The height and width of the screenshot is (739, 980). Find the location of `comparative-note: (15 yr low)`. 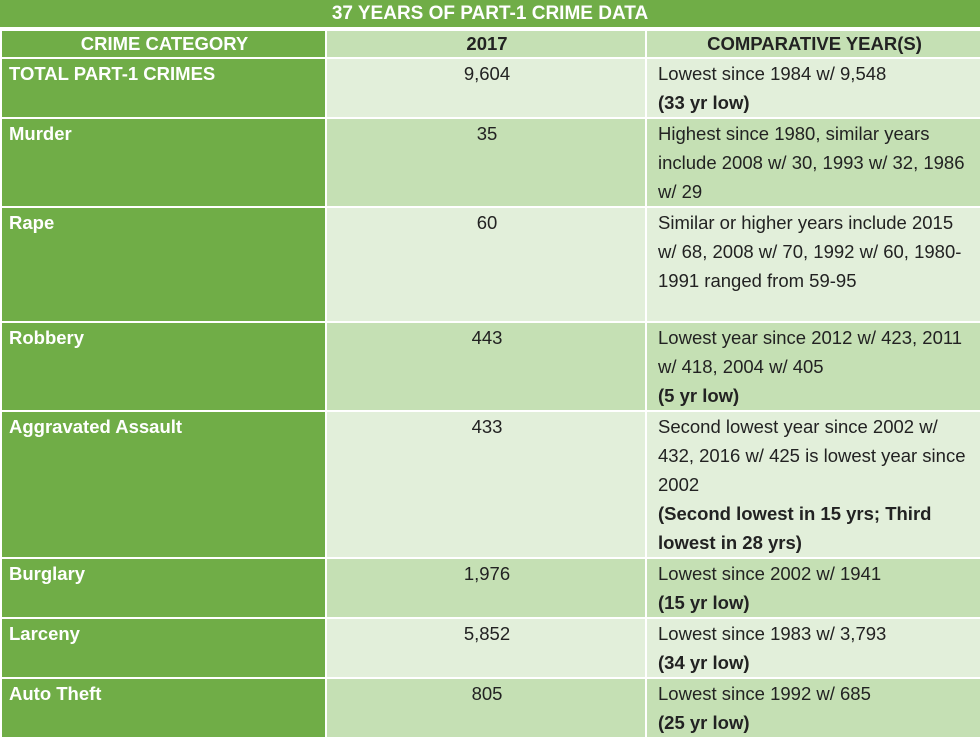

comparative-note: (15 yr low) is located at coordinates (704, 602).